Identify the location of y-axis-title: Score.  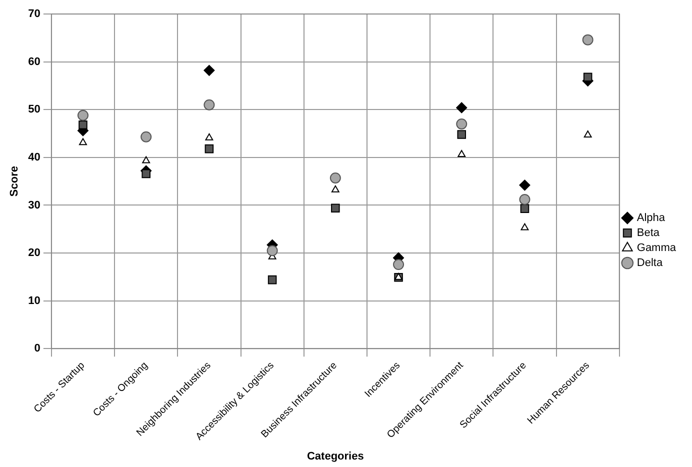
(14, 181).